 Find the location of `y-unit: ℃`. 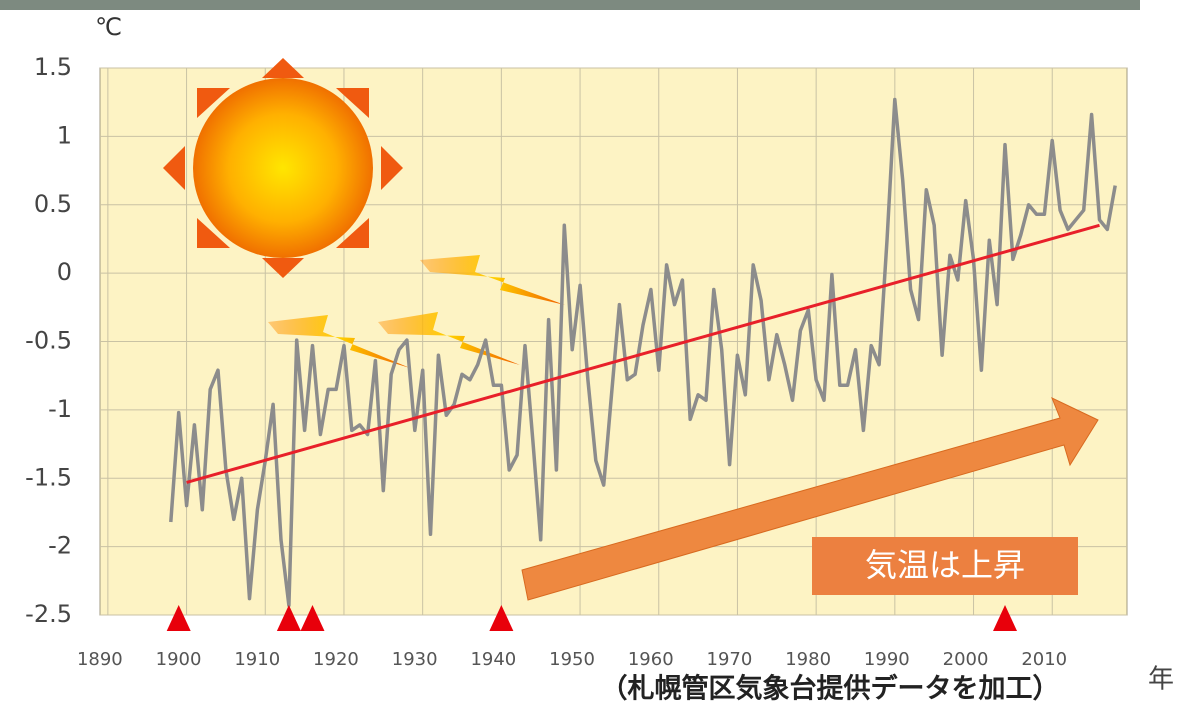

y-unit: ℃ is located at coordinates (108, 27).